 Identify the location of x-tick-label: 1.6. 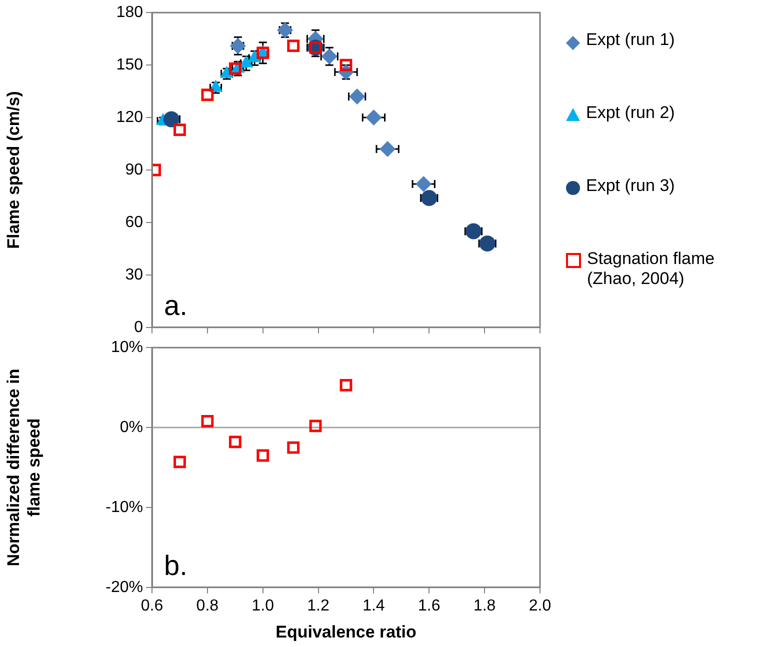
(429, 605).